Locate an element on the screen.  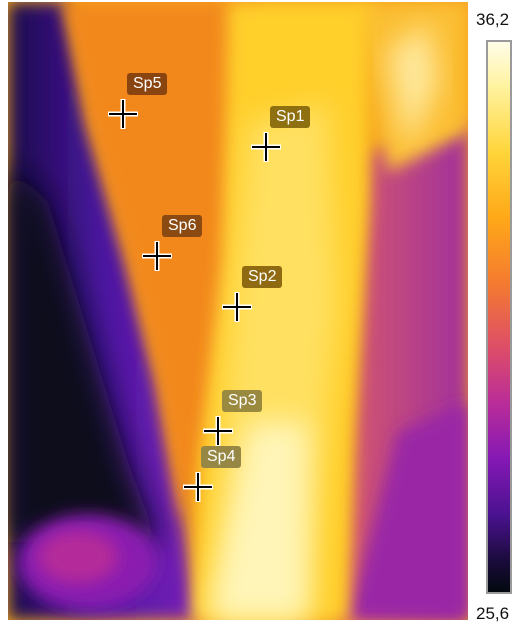
spot-label-sp4: Sp4 is located at coordinates (221, 457).